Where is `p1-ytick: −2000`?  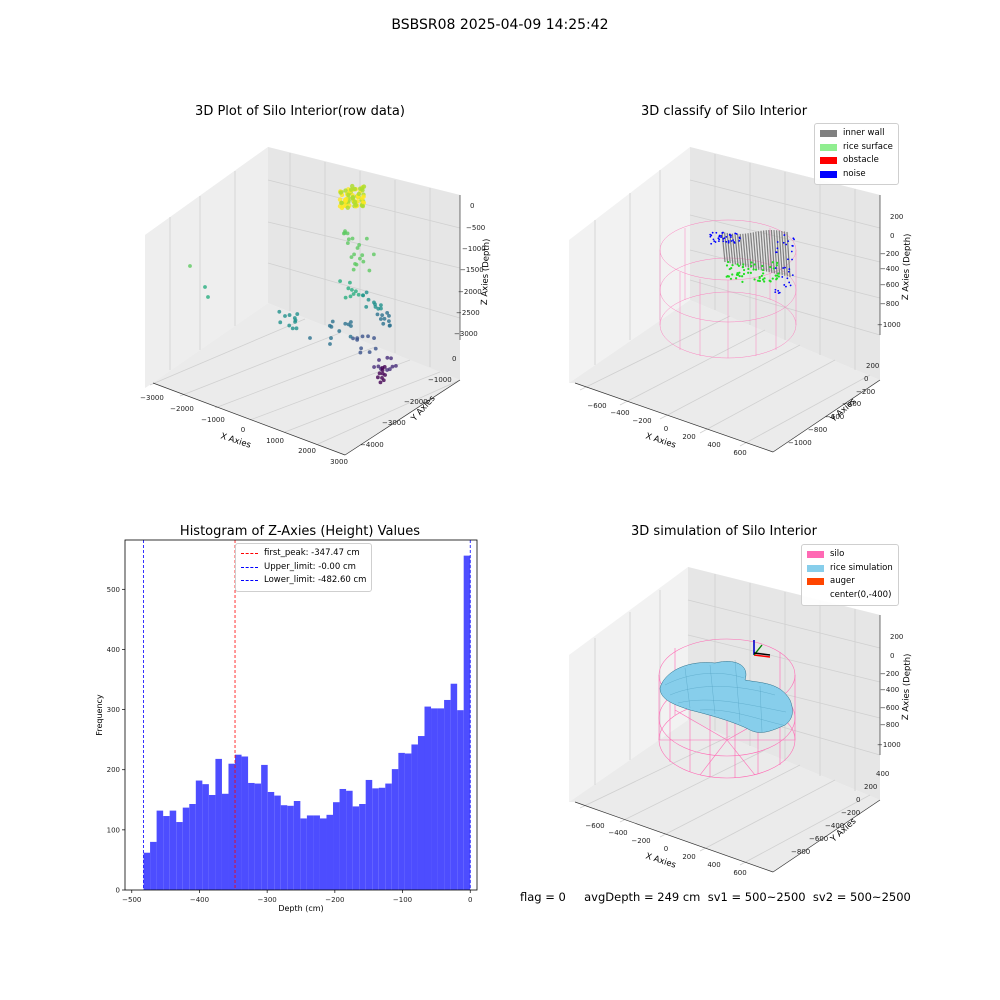 p1-ytick: −2000 is located at coordinates (416, 402).